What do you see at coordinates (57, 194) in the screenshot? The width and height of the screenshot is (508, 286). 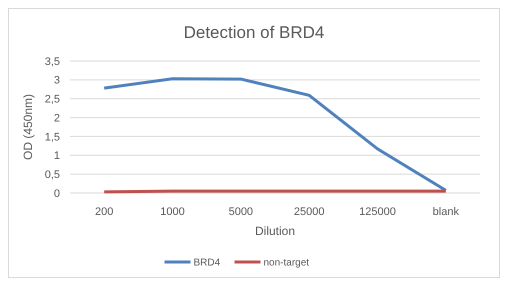 I see `y-tick-label: 0` at bounding box center [57, 194].